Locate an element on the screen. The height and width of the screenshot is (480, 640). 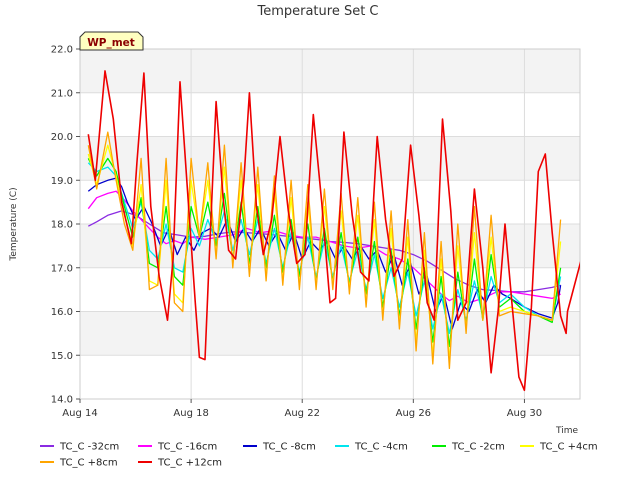
x-tick-label: Aug 22 is located at coordinates (302, 413).